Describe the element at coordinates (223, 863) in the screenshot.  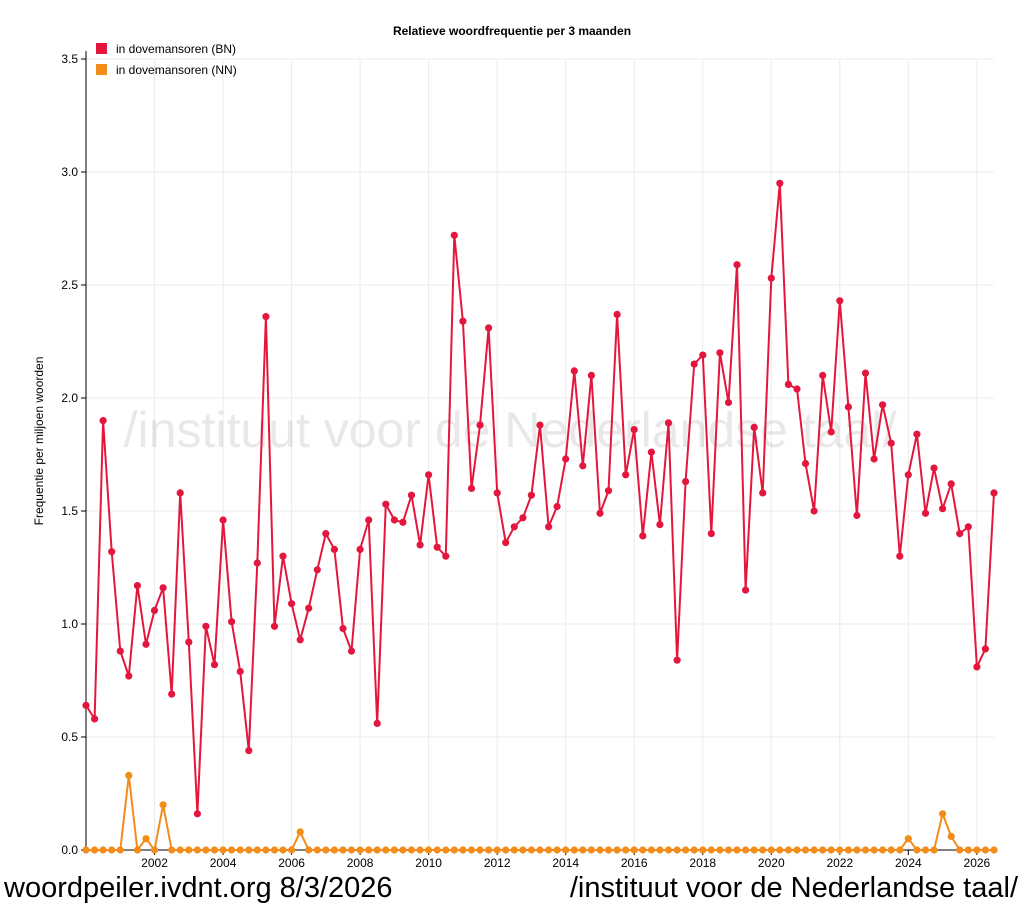
I see `x-tick-label: 2004` at that location.